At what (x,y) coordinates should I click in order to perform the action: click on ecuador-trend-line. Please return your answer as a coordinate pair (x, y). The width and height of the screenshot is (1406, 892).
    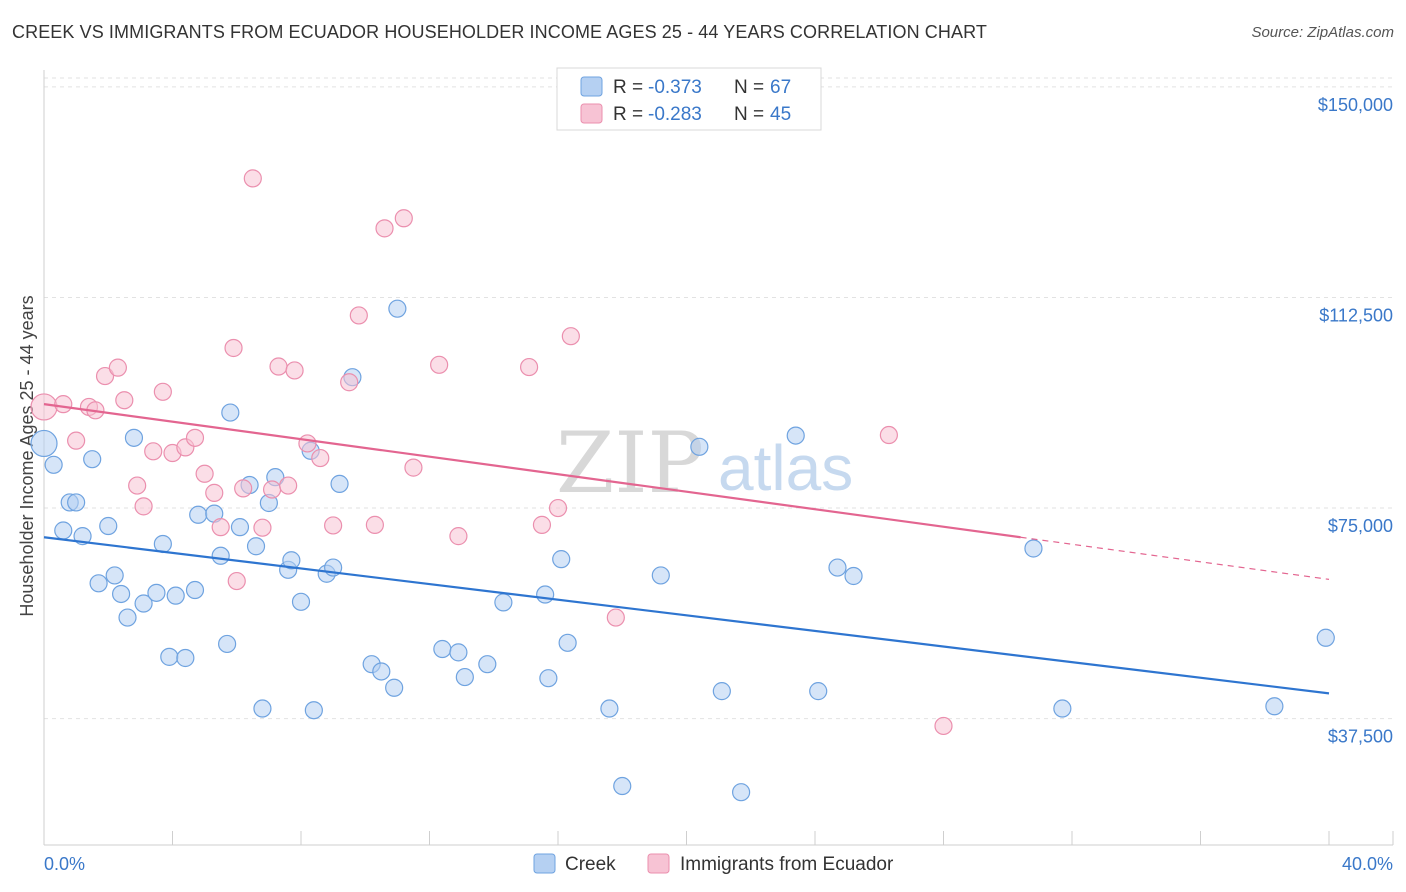
    Looking at the image, I should click on (532, 471).